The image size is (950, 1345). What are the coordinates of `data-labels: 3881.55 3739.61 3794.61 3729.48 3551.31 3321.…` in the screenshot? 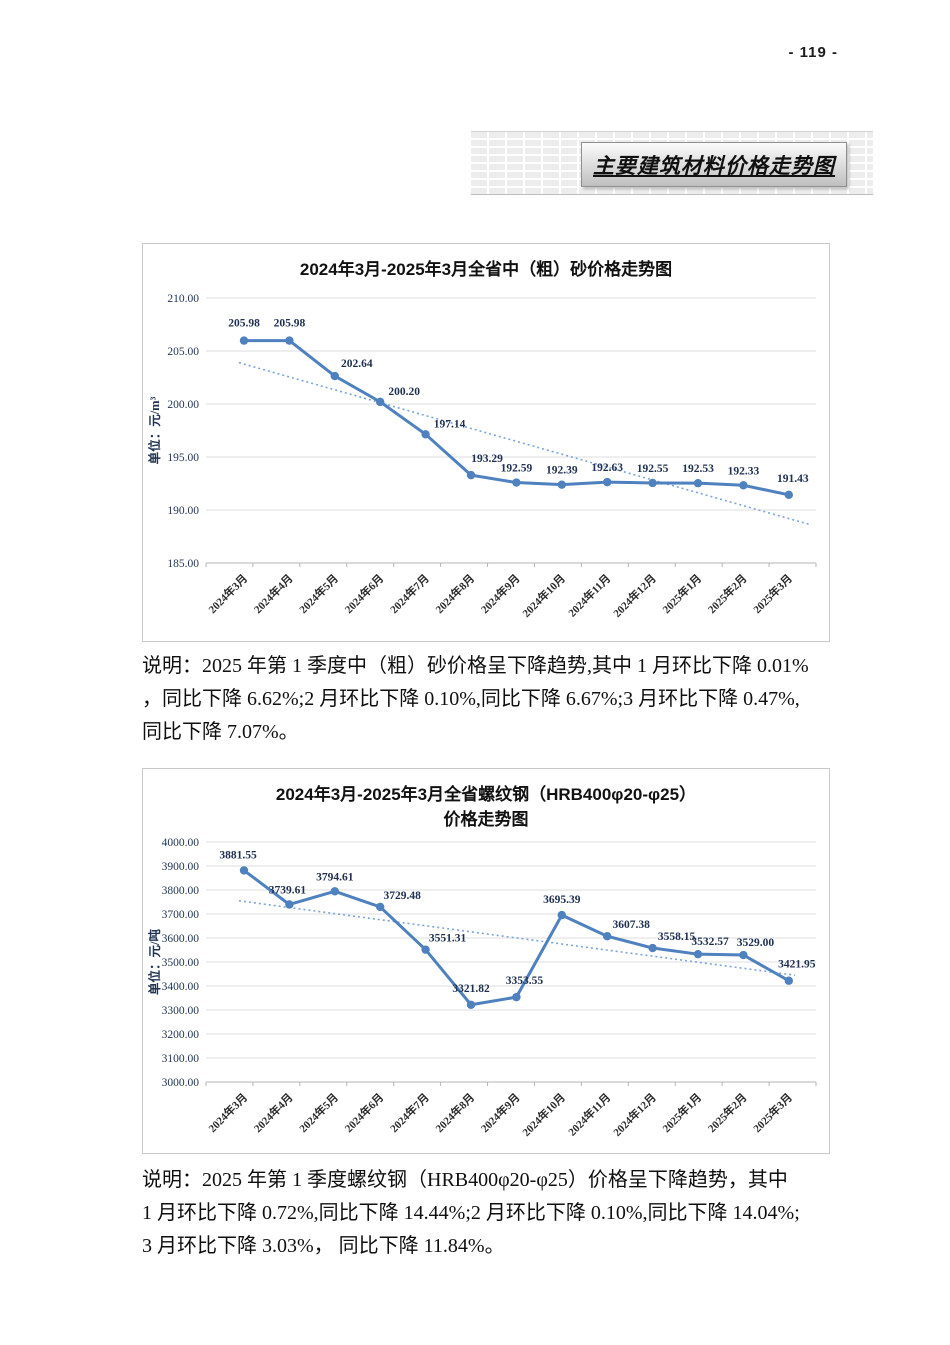 It's located at (517, 921).